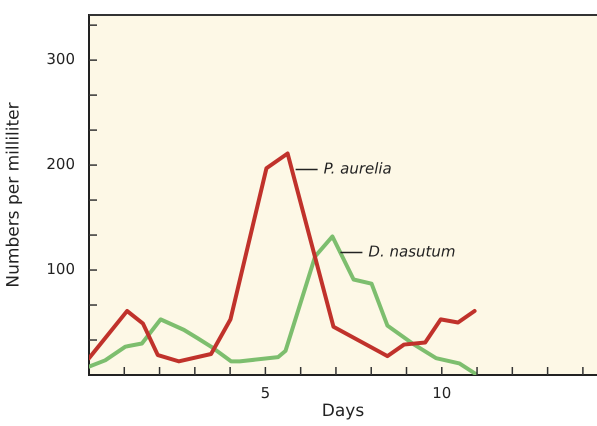 The image size is (597, 426). I want to click on x-tick-label: 10, so click(442, 393).